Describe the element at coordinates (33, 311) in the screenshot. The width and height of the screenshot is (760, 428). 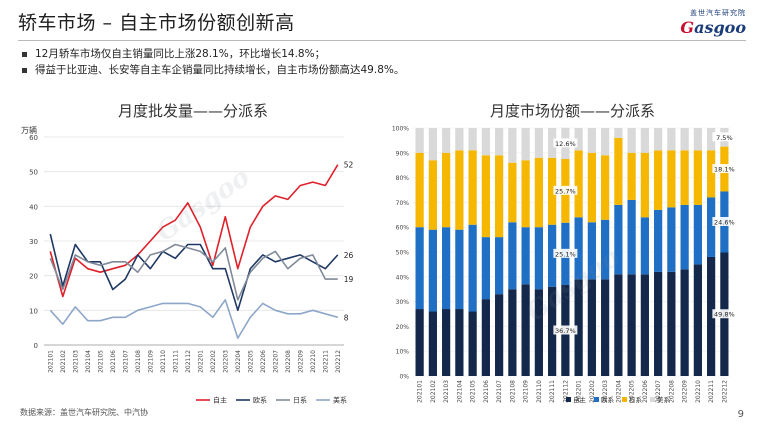
I see `y-tick-label: 10` at that location.